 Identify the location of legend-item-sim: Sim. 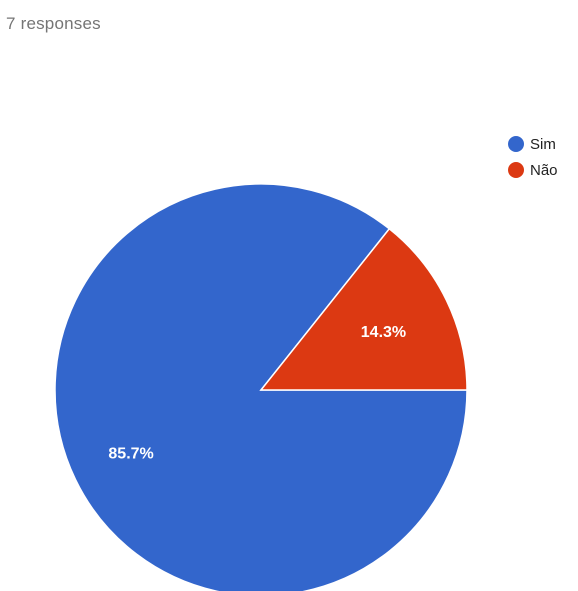
(533, 144).